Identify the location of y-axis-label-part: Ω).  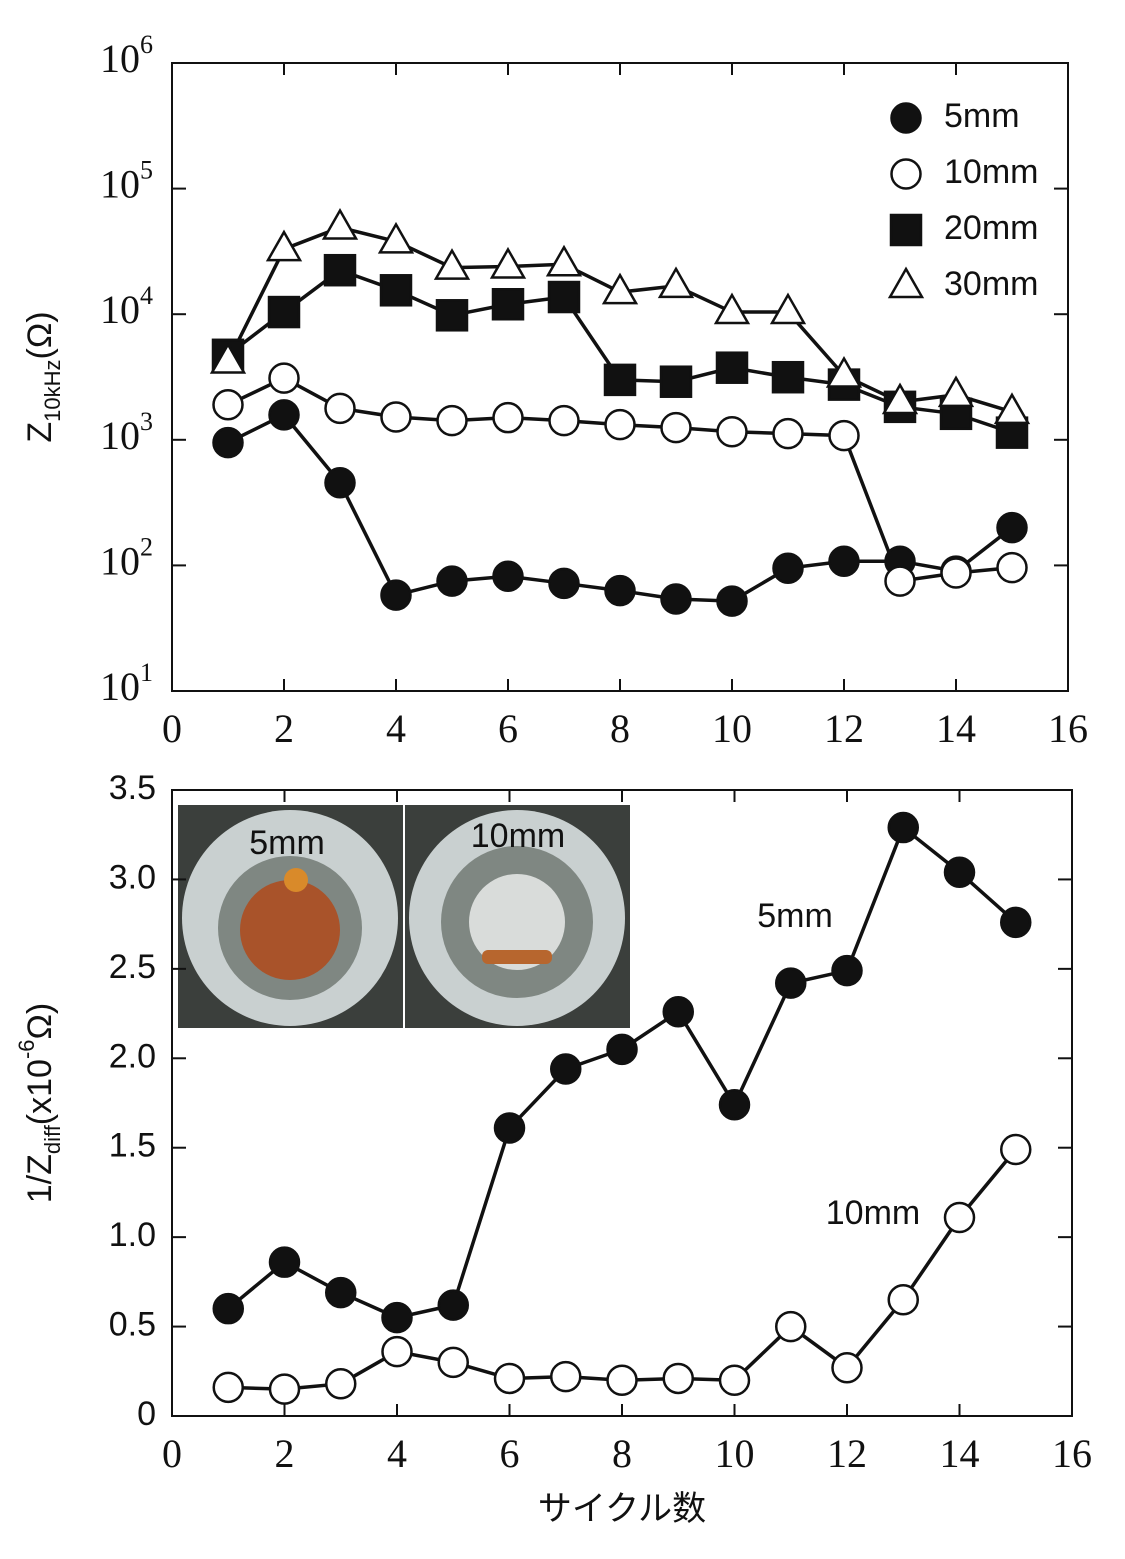
(40, 1021).